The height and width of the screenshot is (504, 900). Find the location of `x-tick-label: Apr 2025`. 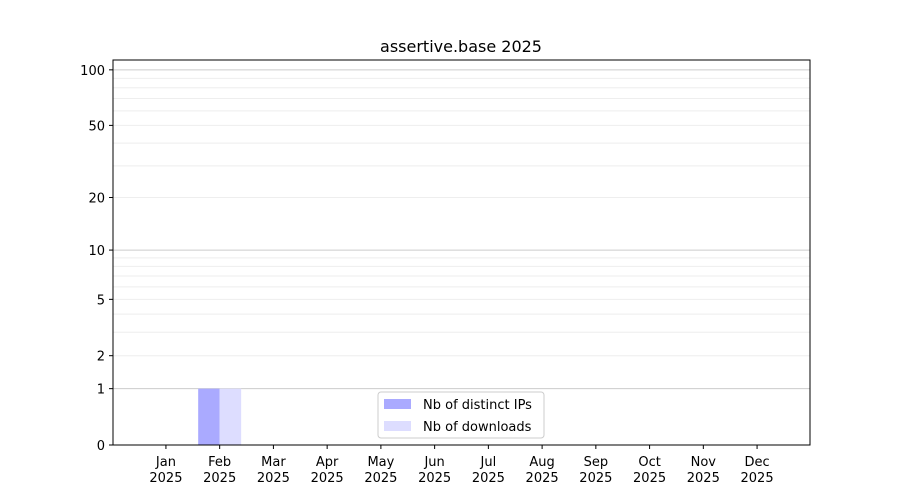

x-tick-label: Apr 2025 is located at coordinates (327, 470).